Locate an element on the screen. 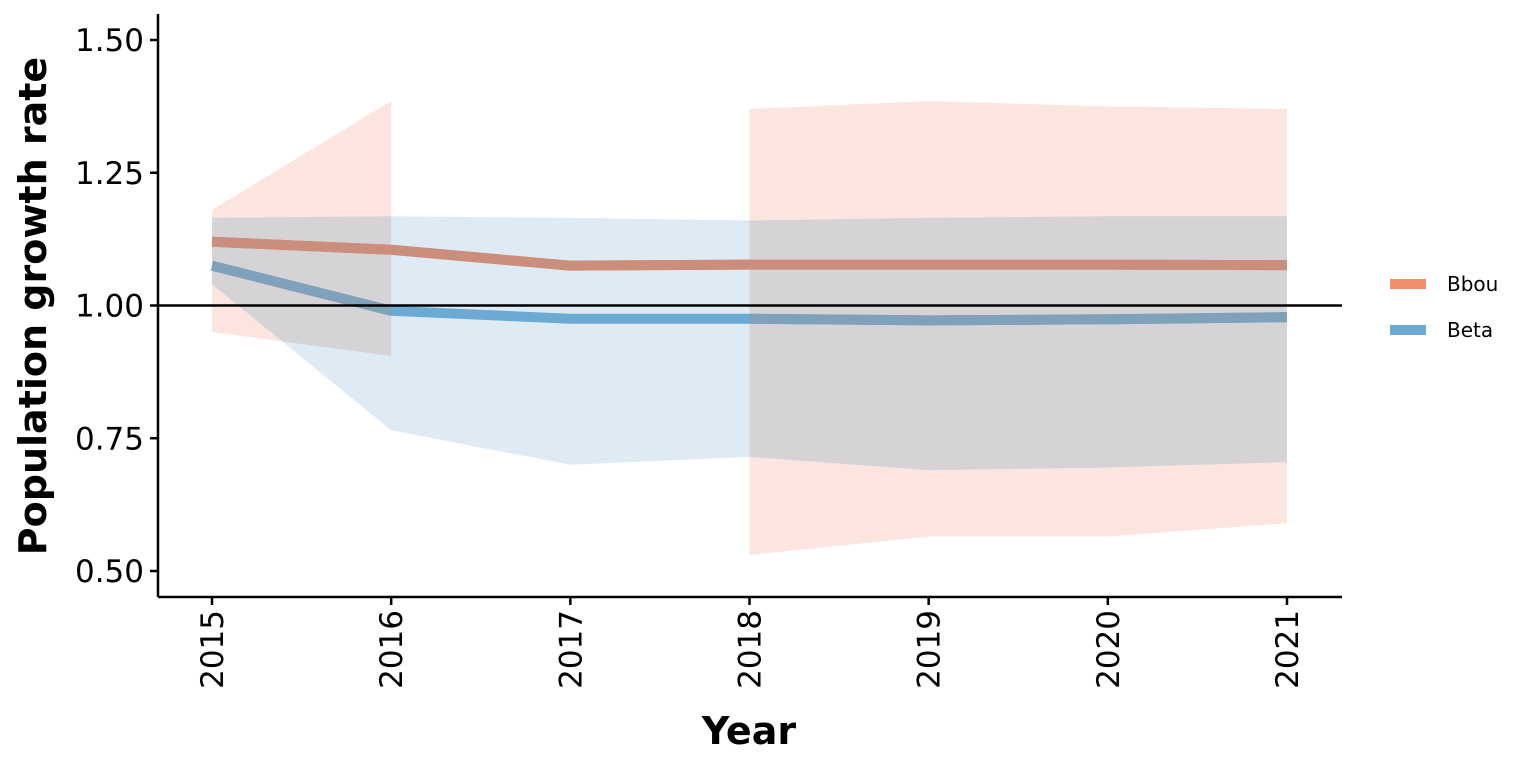 The image size is (1536, 768). y-tick-label: 0.75 is located at coordinates (109, 439).